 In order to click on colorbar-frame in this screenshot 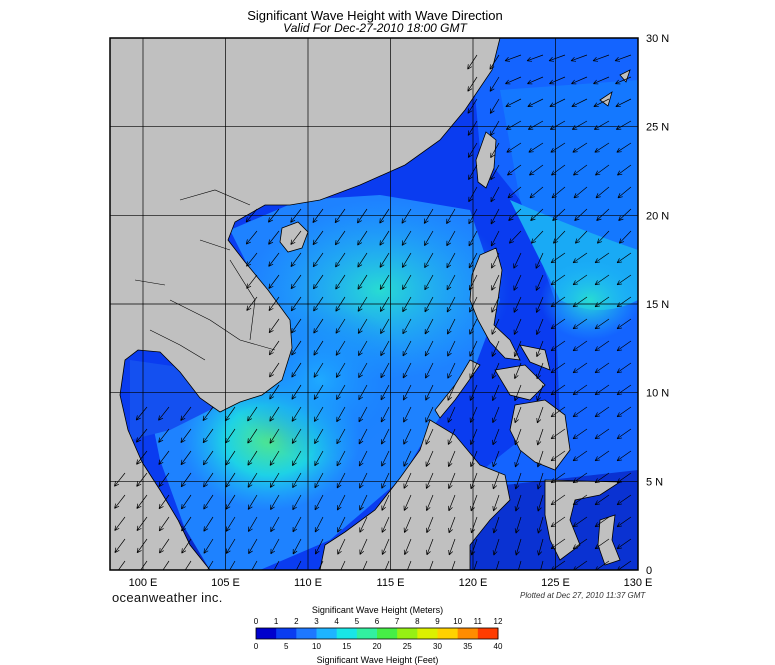, I will do `click(377, 633)`.